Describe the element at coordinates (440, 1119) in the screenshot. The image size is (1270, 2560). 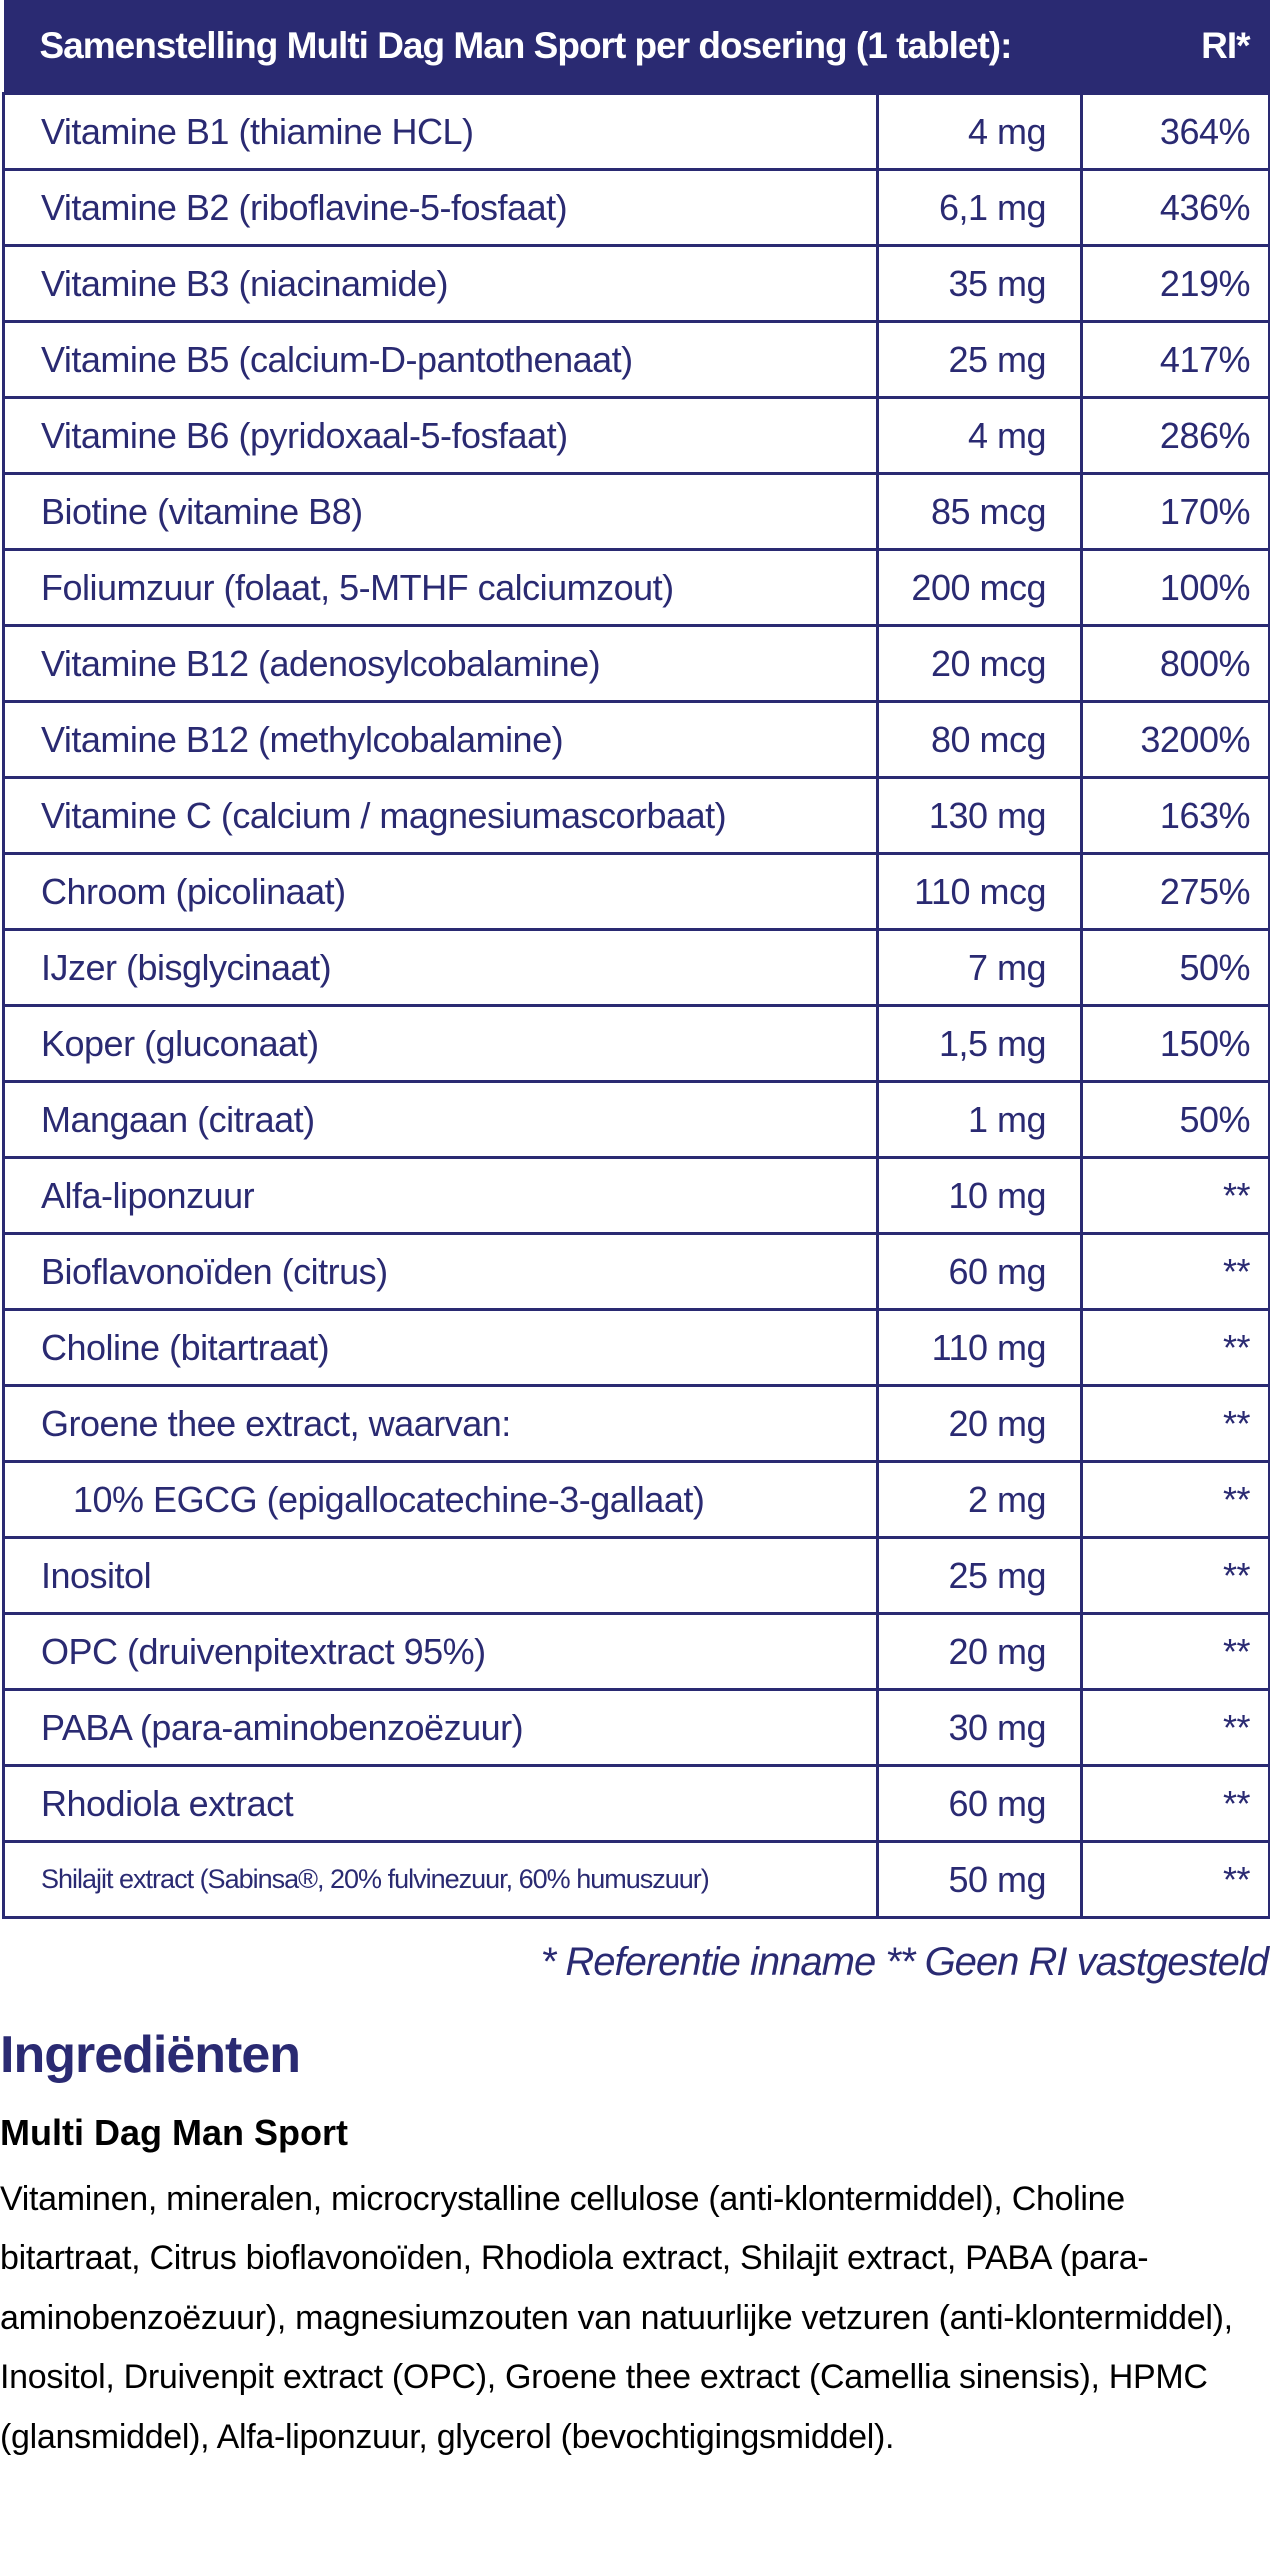
I see `nutrient-name: Mangaan (citraat)` at that location.